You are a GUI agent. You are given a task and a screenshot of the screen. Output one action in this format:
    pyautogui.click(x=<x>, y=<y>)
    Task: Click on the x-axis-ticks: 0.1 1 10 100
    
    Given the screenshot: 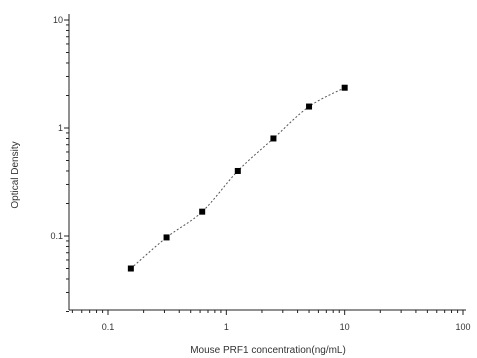 What is the action you would take?
    pyautogui.click(x=271, y=321)
    